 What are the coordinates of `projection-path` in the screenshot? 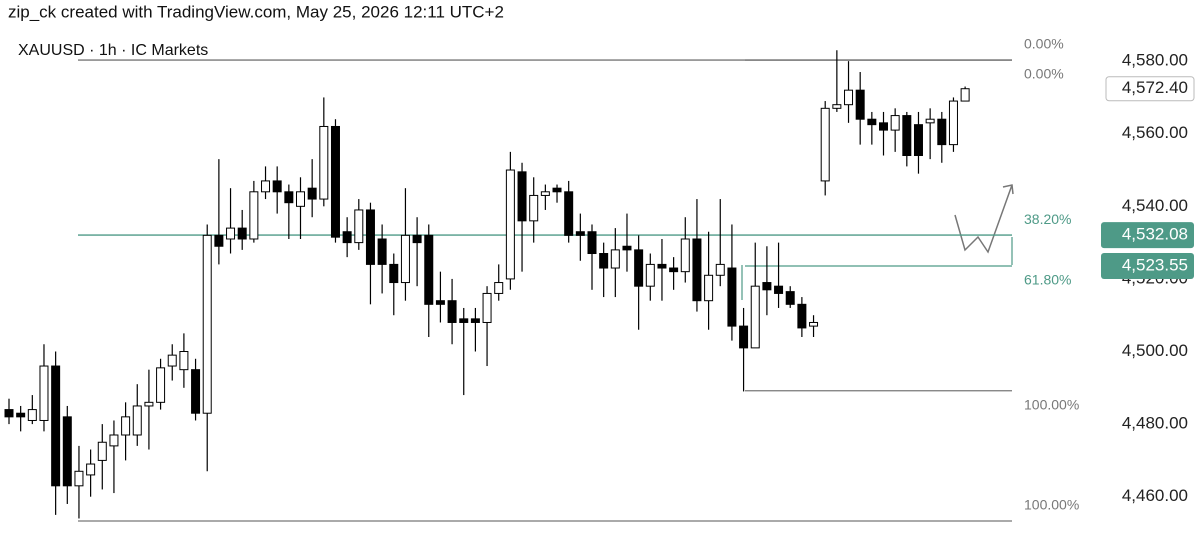 It's located at (983, 219).